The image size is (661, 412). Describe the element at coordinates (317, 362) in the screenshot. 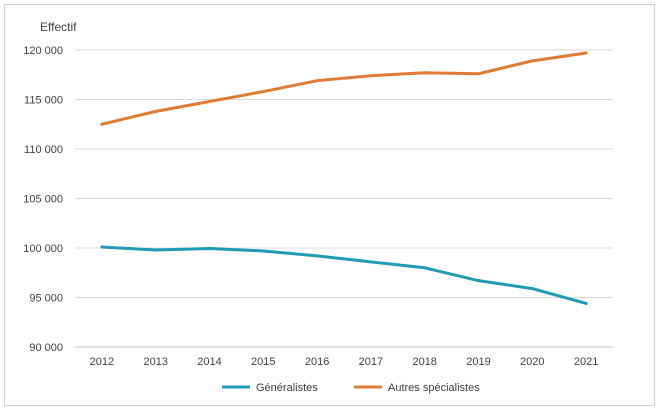

I see `x-tick-label: 2016` at that location.